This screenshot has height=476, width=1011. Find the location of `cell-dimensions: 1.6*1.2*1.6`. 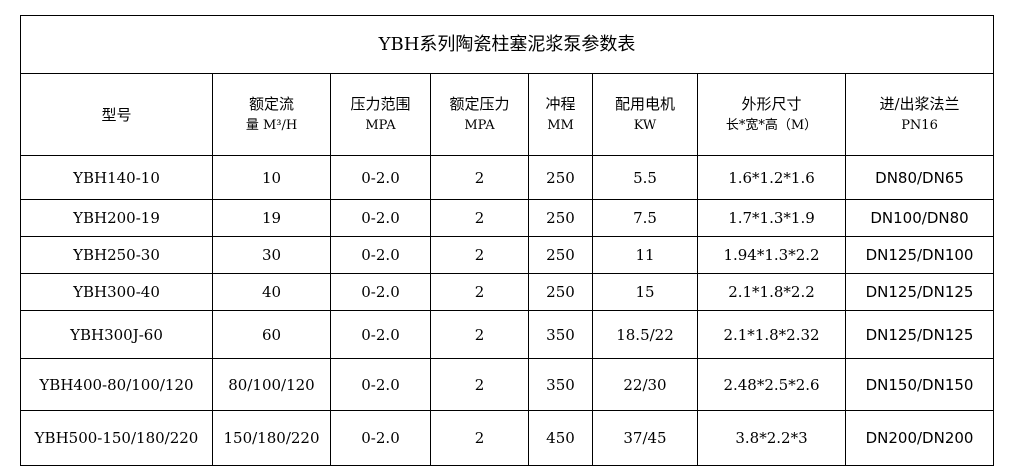

cell-dimensions: 1.6*1.2*1.6 is located at coordinates (771, 177).